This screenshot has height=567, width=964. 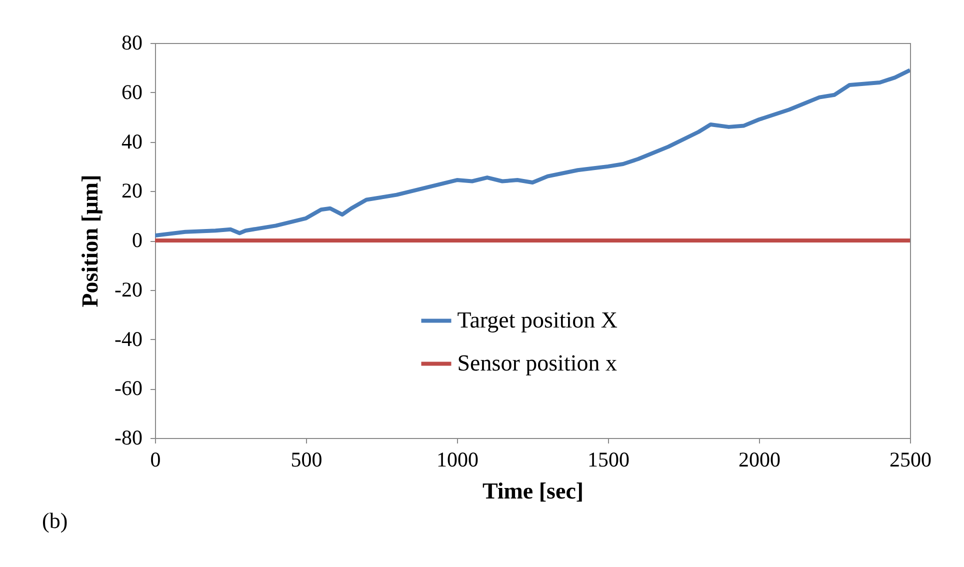 I want to click on x-tick-label: 0, so click(x=155, y=460).